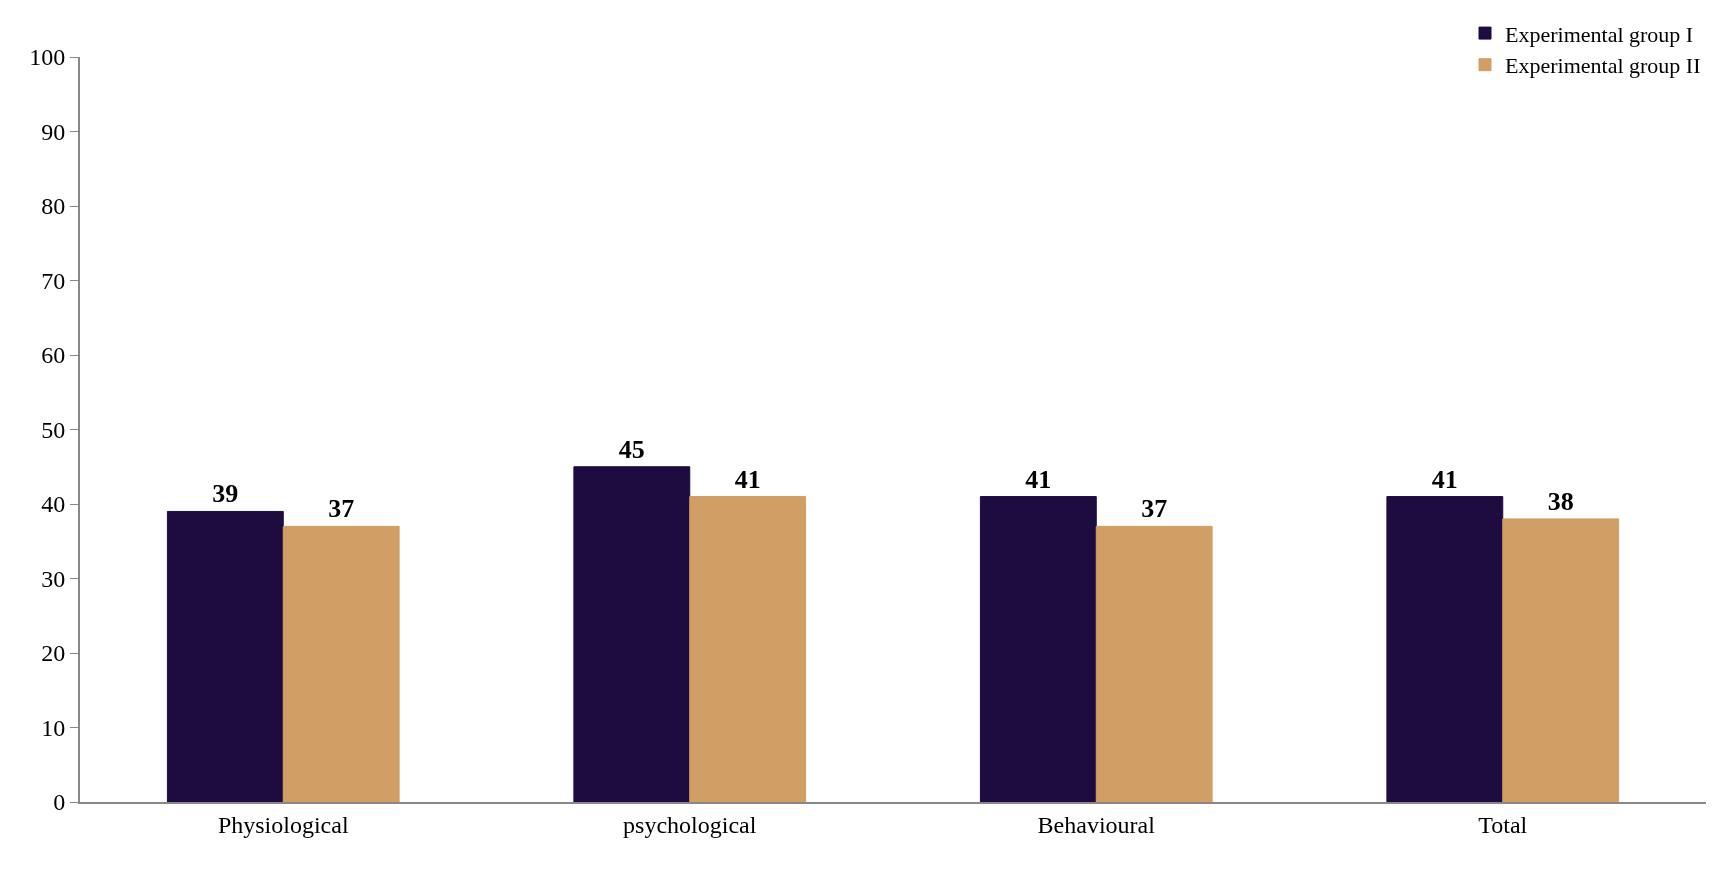 This screenshot has height=872, width=1726. What do you see at coordinates (631, 449) in the screenshot?
I see `data-label: 45` at bounding box center [631, 449].